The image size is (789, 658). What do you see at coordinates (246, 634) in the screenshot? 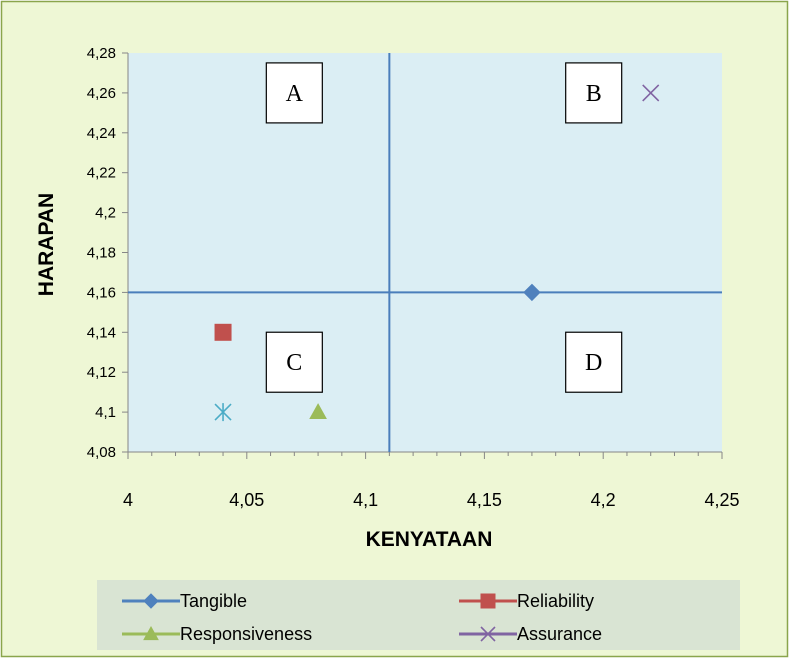
I see `legend-label: Responsiveness` at bounding box center [246, 634].